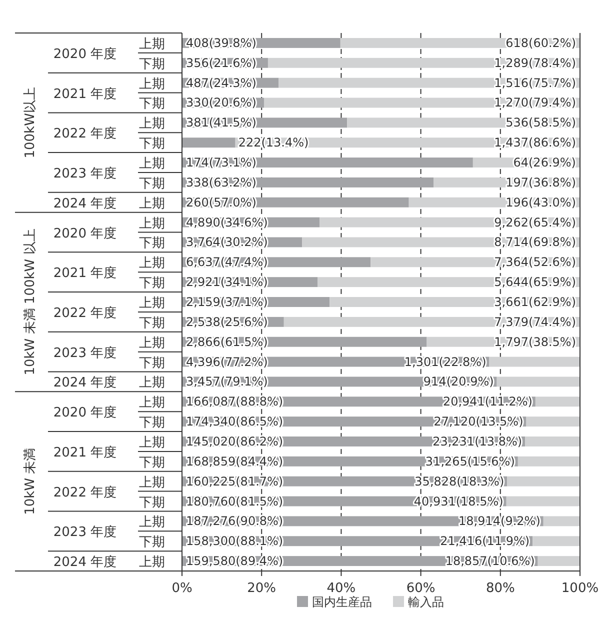 This screenshot has height=621, width=602. I want to click on data-label: 197(36.8%), so click(541, 182).